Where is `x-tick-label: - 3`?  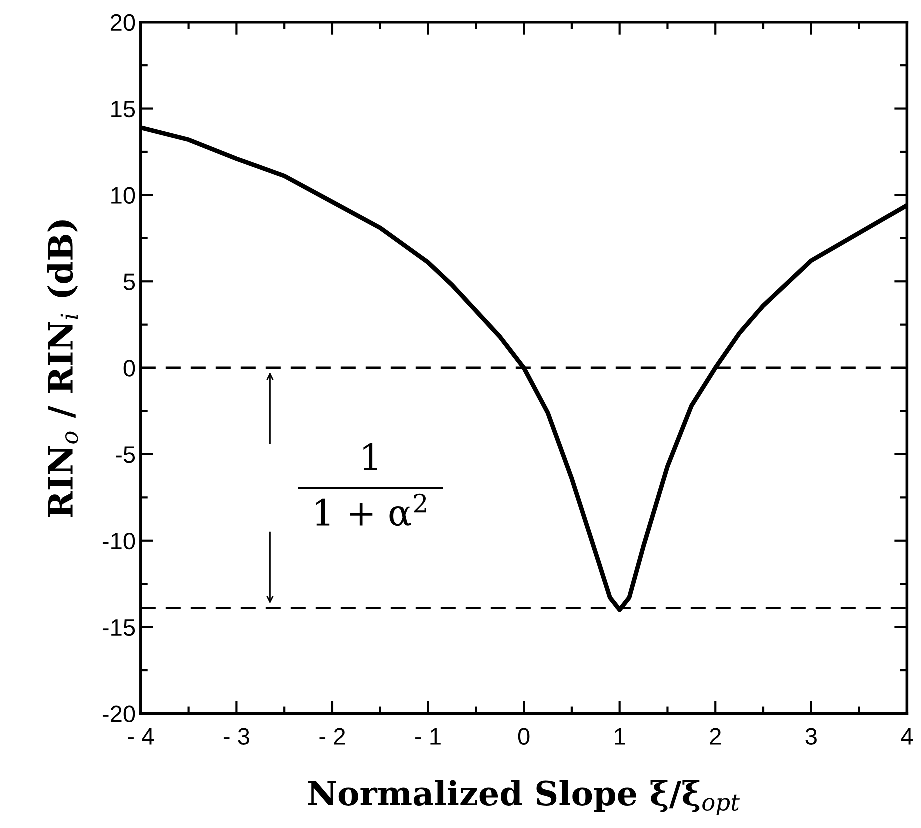
x-tick-label: - 3 is located at coordinates (237, 736).